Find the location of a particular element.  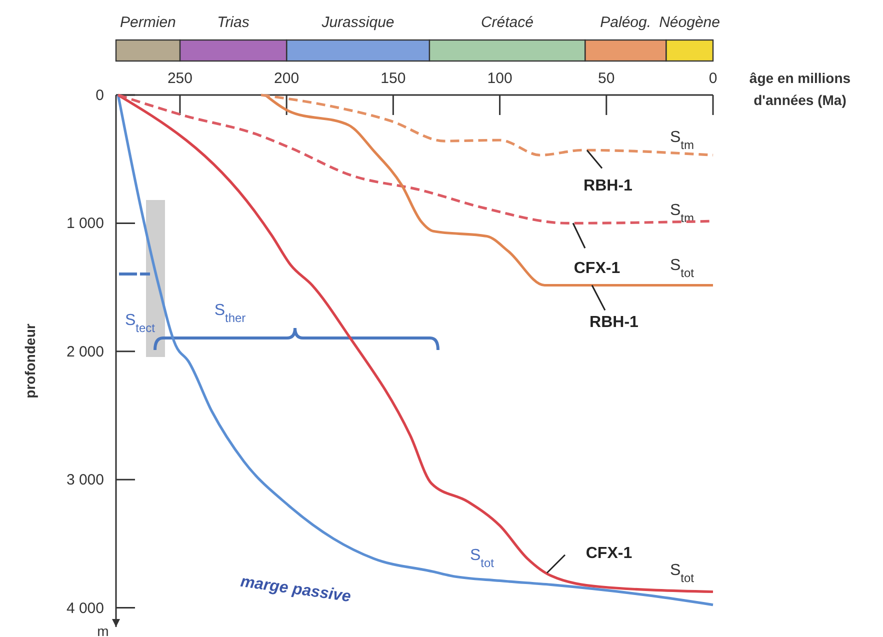

annotation: S$_{tm}$ is located at coordinates (682, 140).